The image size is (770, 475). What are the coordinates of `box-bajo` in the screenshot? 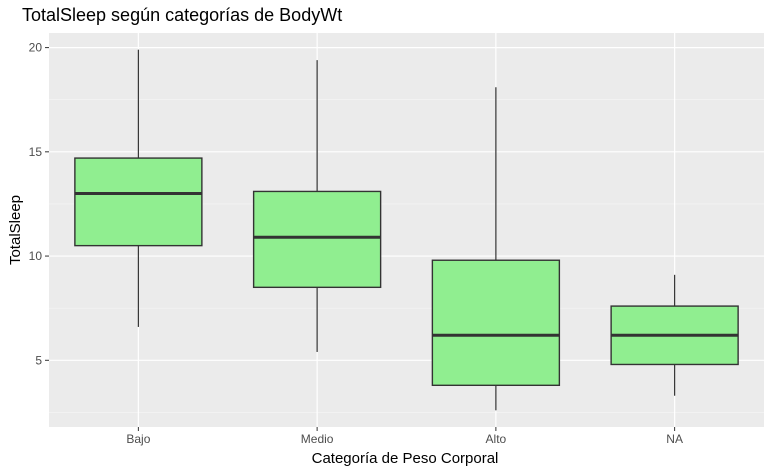 It's located at (138, 188).